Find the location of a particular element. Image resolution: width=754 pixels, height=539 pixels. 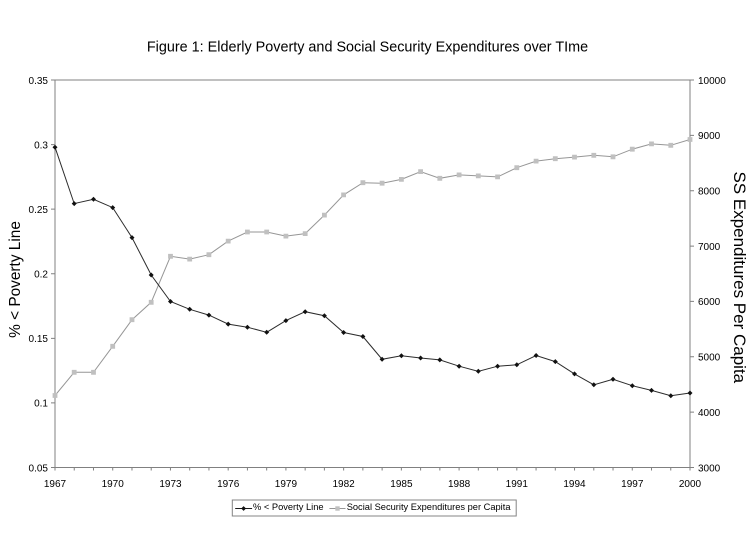

svg-text: SS Expenditures Per Capita is located at coordinates (739, 277).